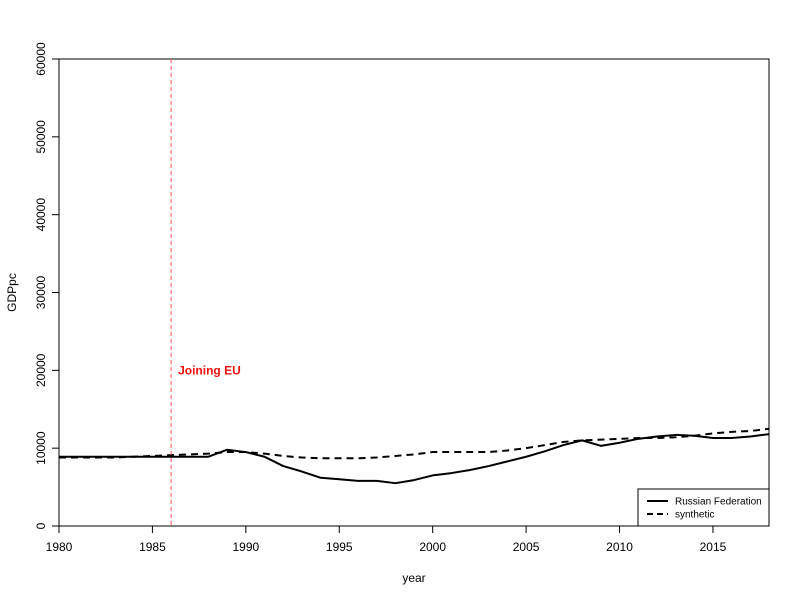 The height and width of the screenshot is (600, 800). I want to click on annotation-layer: Joining EU, so click(205, 292).